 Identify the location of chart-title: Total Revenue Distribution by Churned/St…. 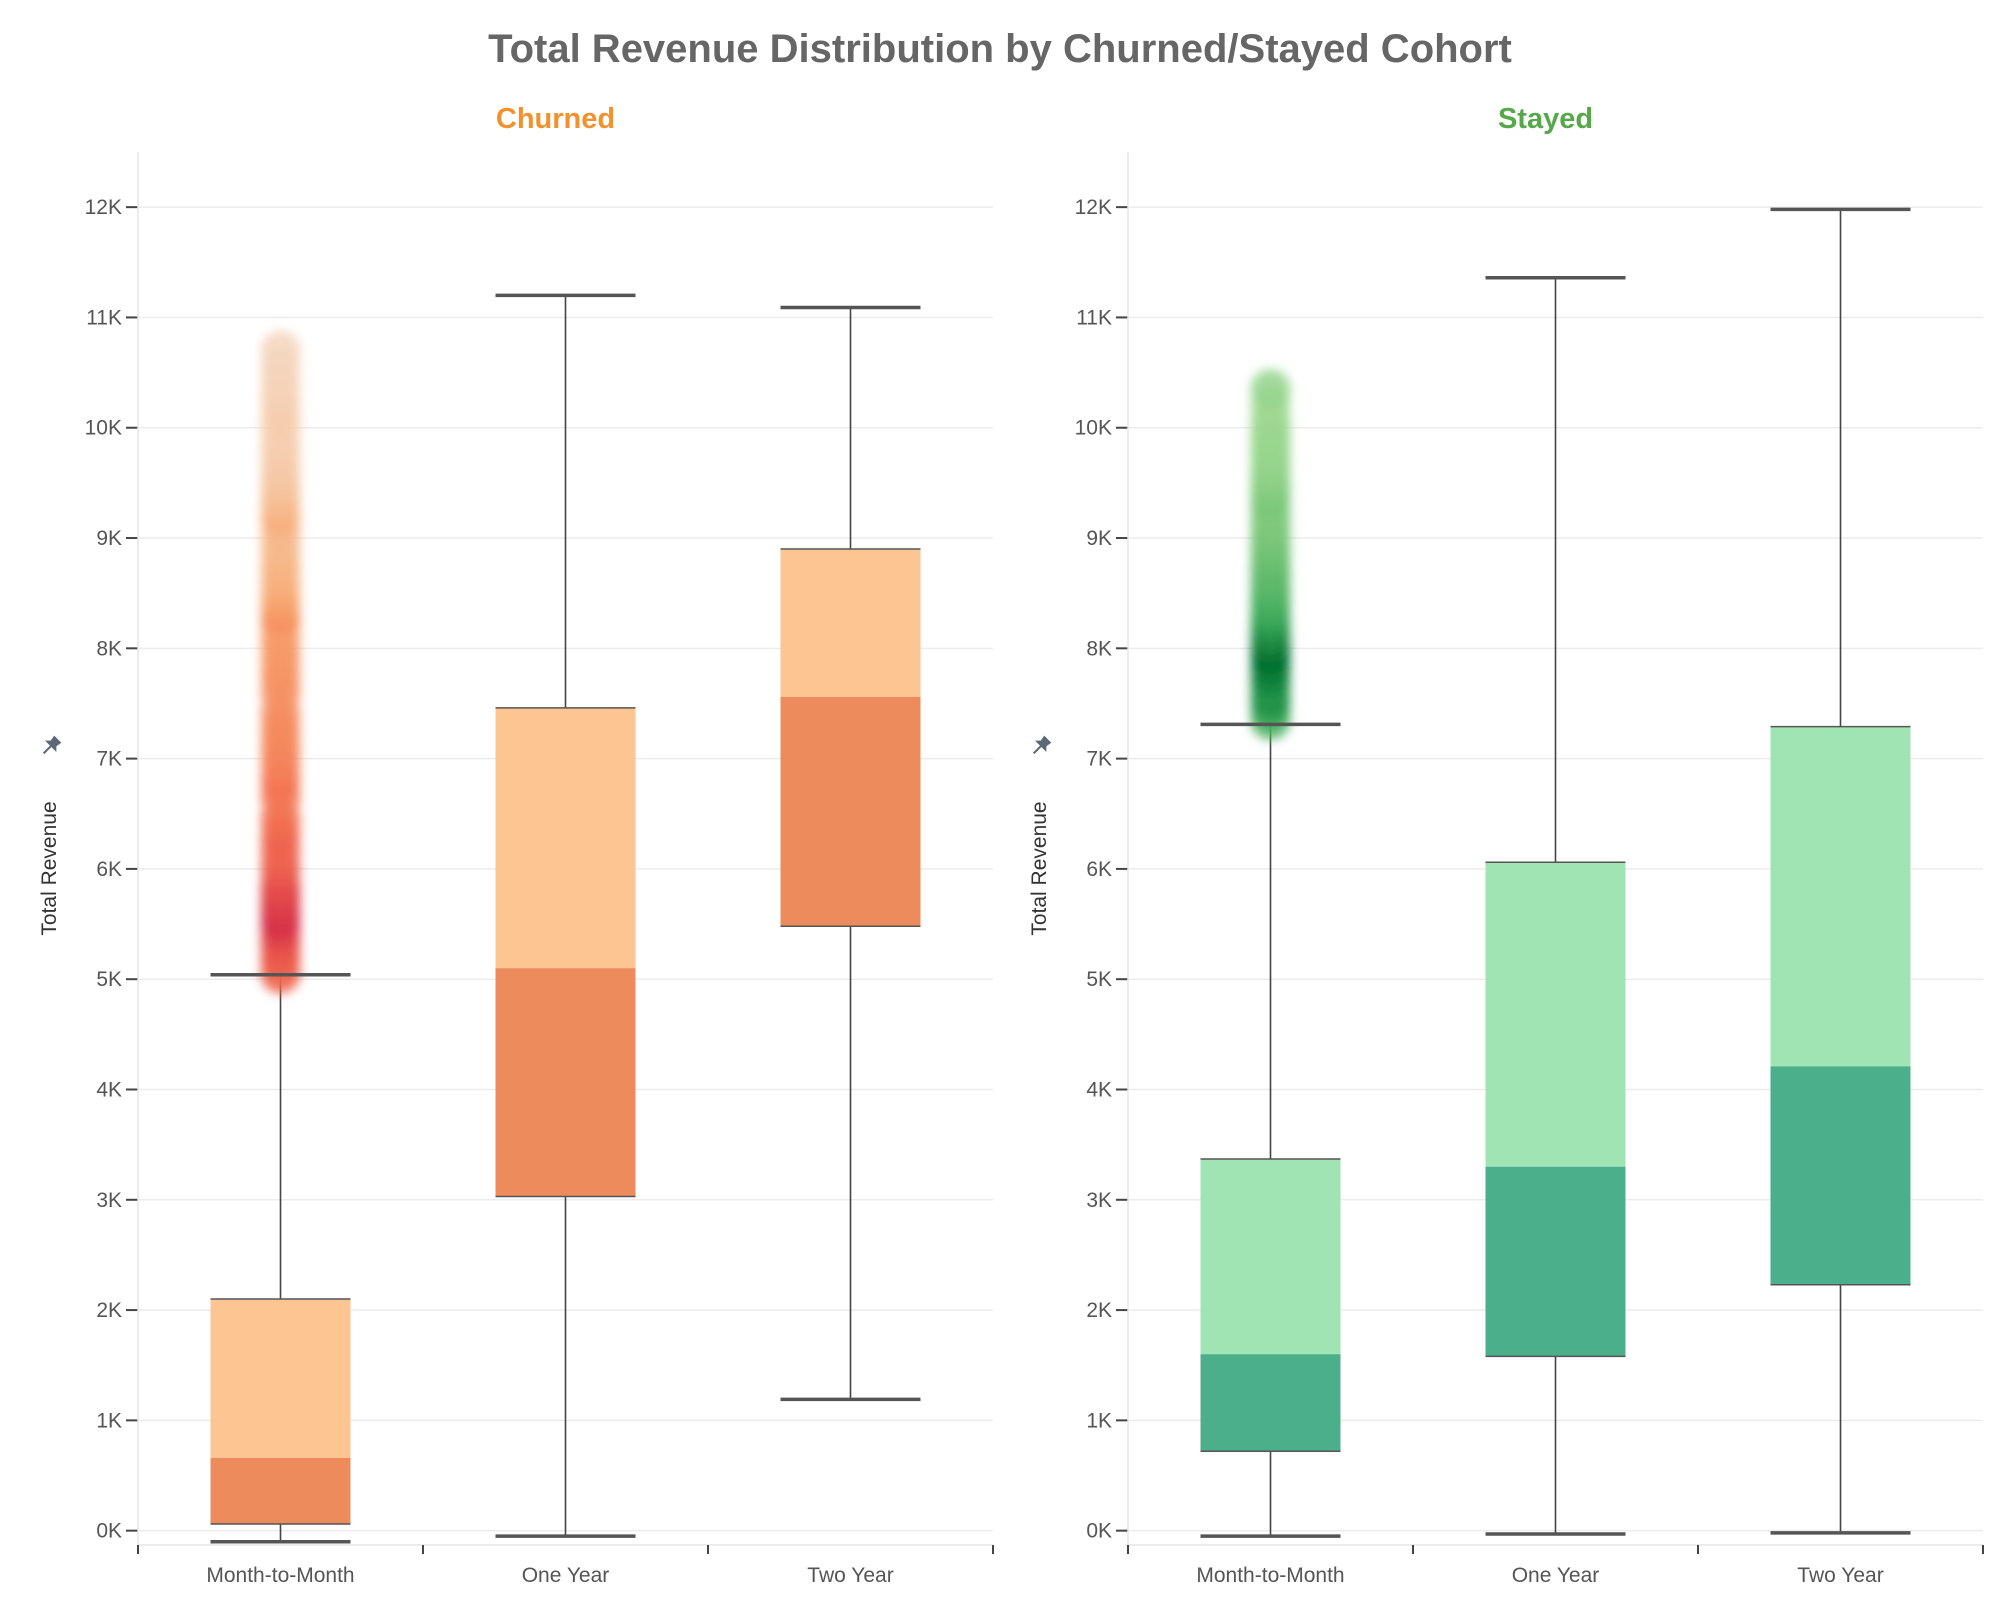
(1000, 49).